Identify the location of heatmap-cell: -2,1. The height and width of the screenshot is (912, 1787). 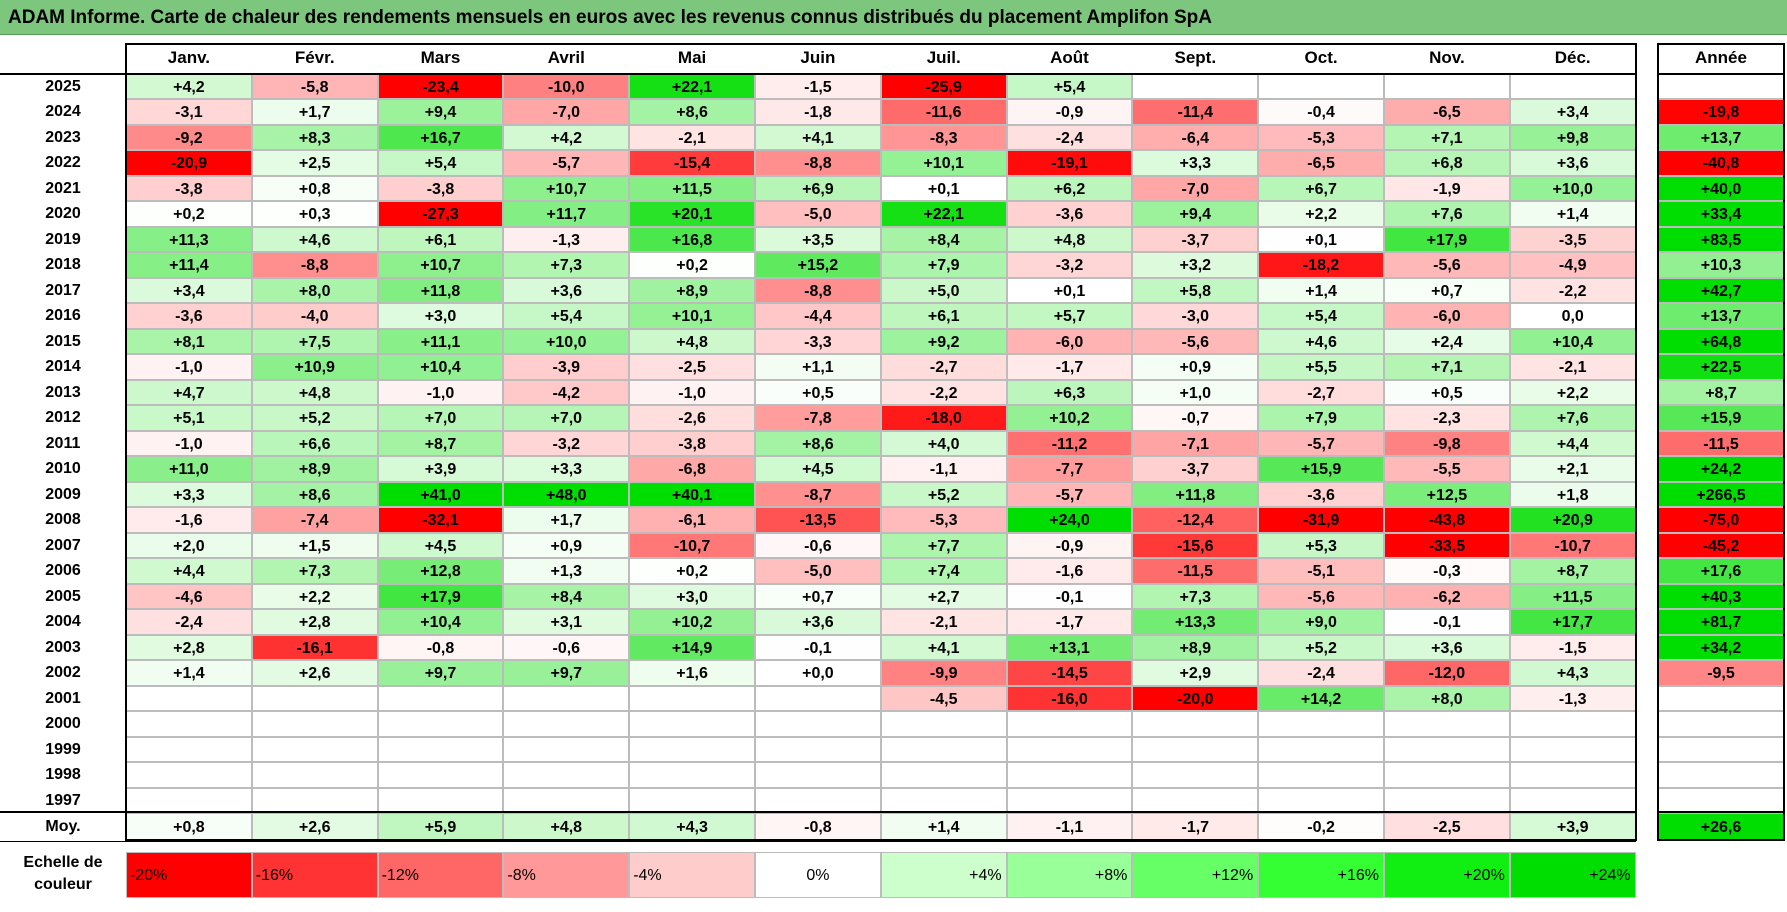
(1572, 367).